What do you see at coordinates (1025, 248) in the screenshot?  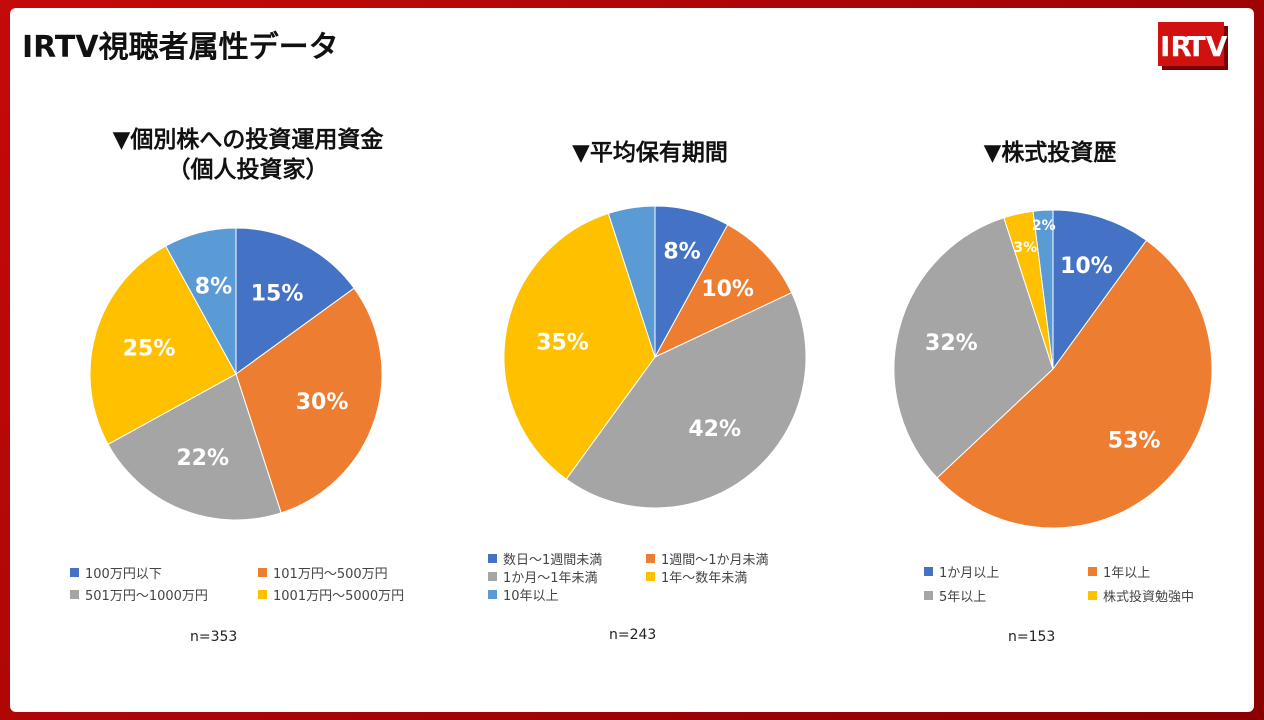 I see `chart3-slice-4-label: 3%` at bounding box center [1025, 248].